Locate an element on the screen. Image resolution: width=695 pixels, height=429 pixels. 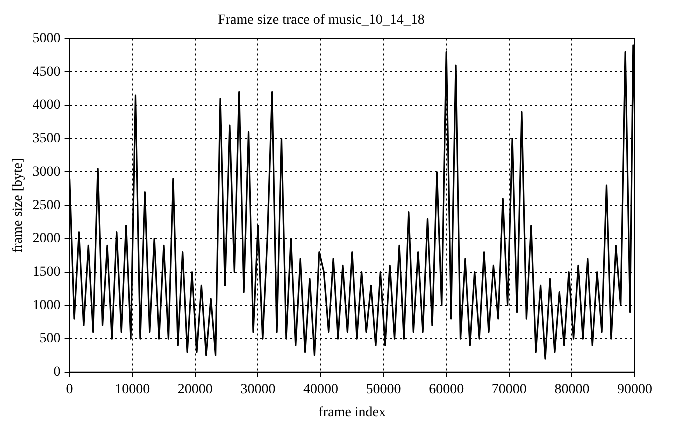
y-axis-title: frame size [byte] is located at coordinates (18, 206).